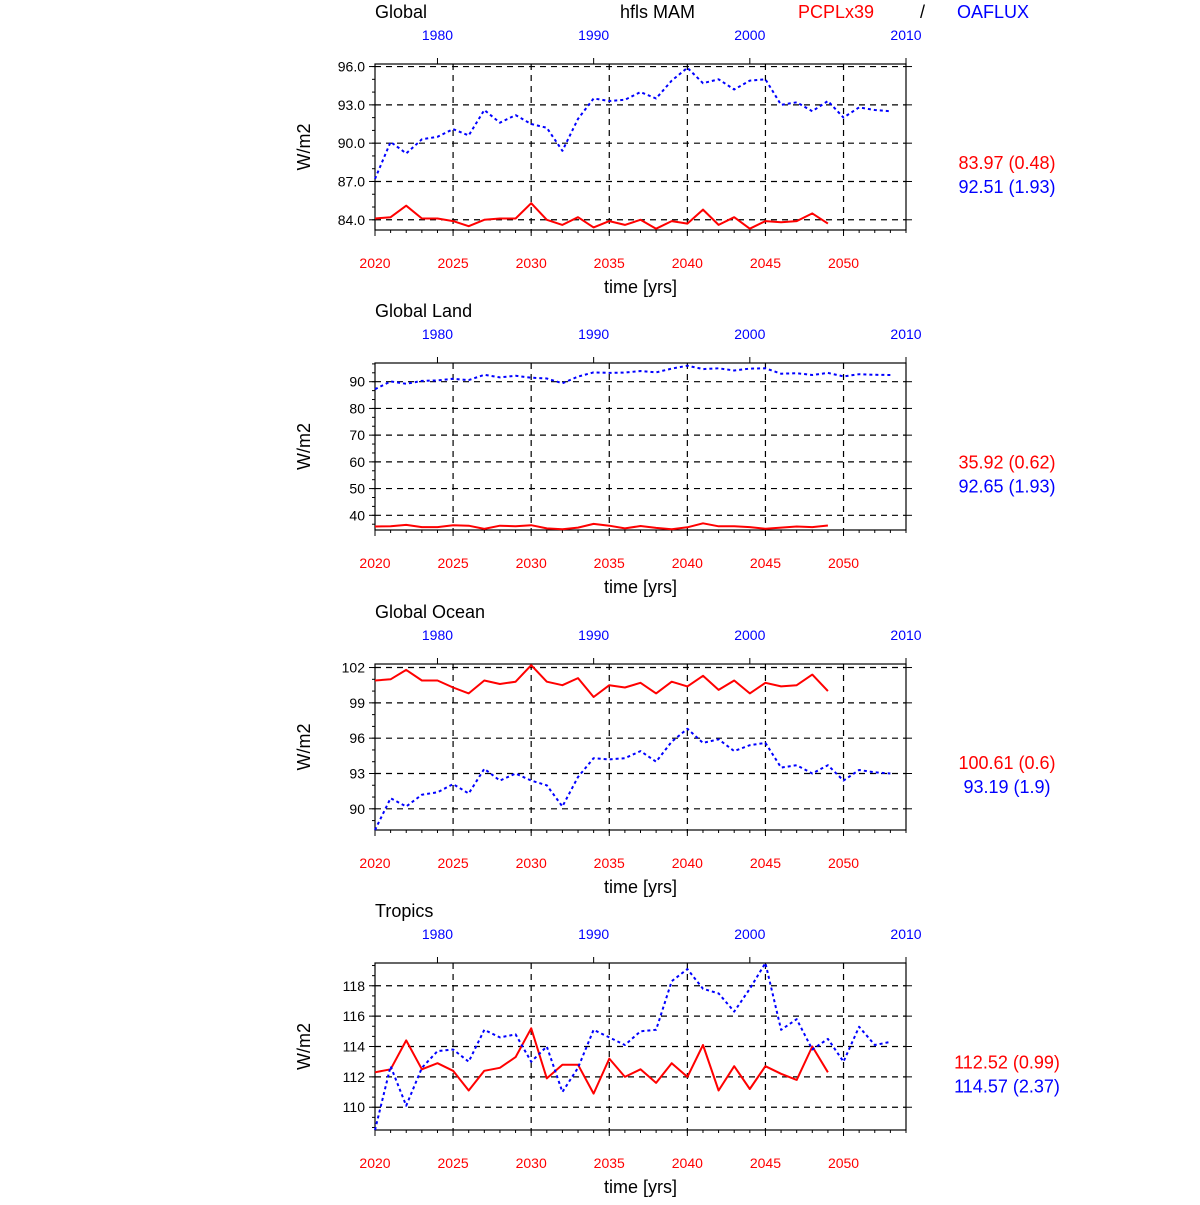 Image resolution: width=1200 pixels, height=1205 pixels. Describe the element at coordinates (357, 703) in the screenshot. I see `y-tick-label: 99` at that location.